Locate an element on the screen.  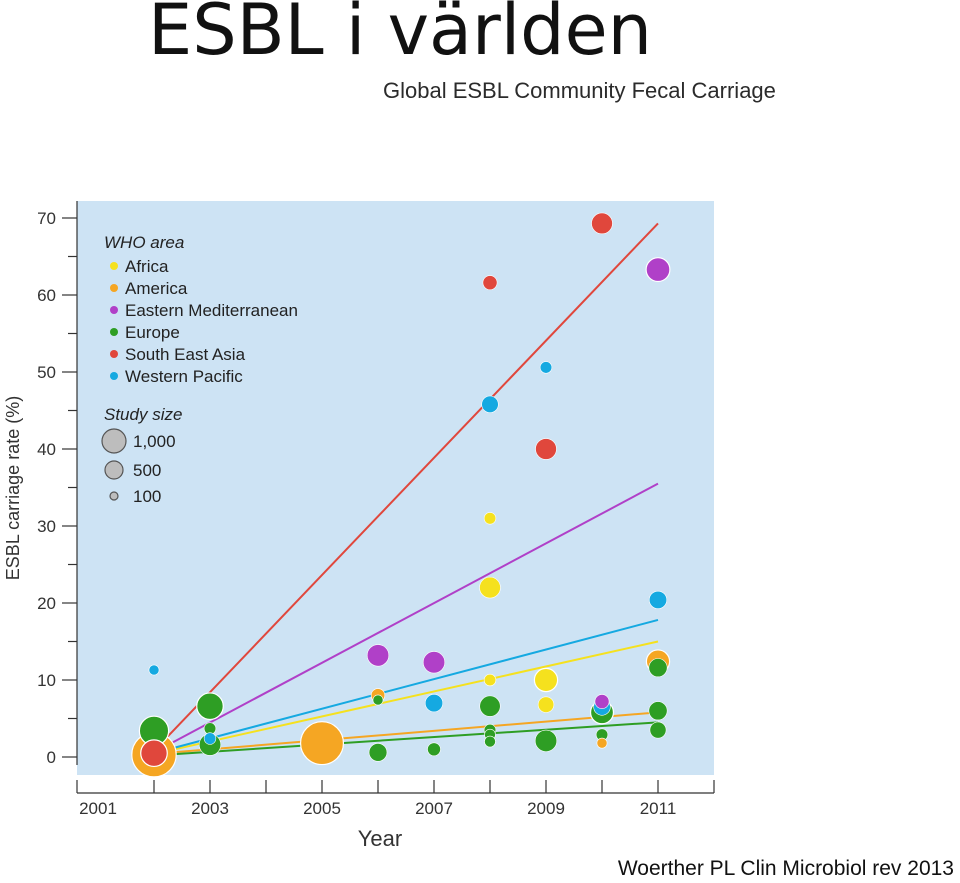
legend-size-title: Study size is located at coordinates (143, 414).